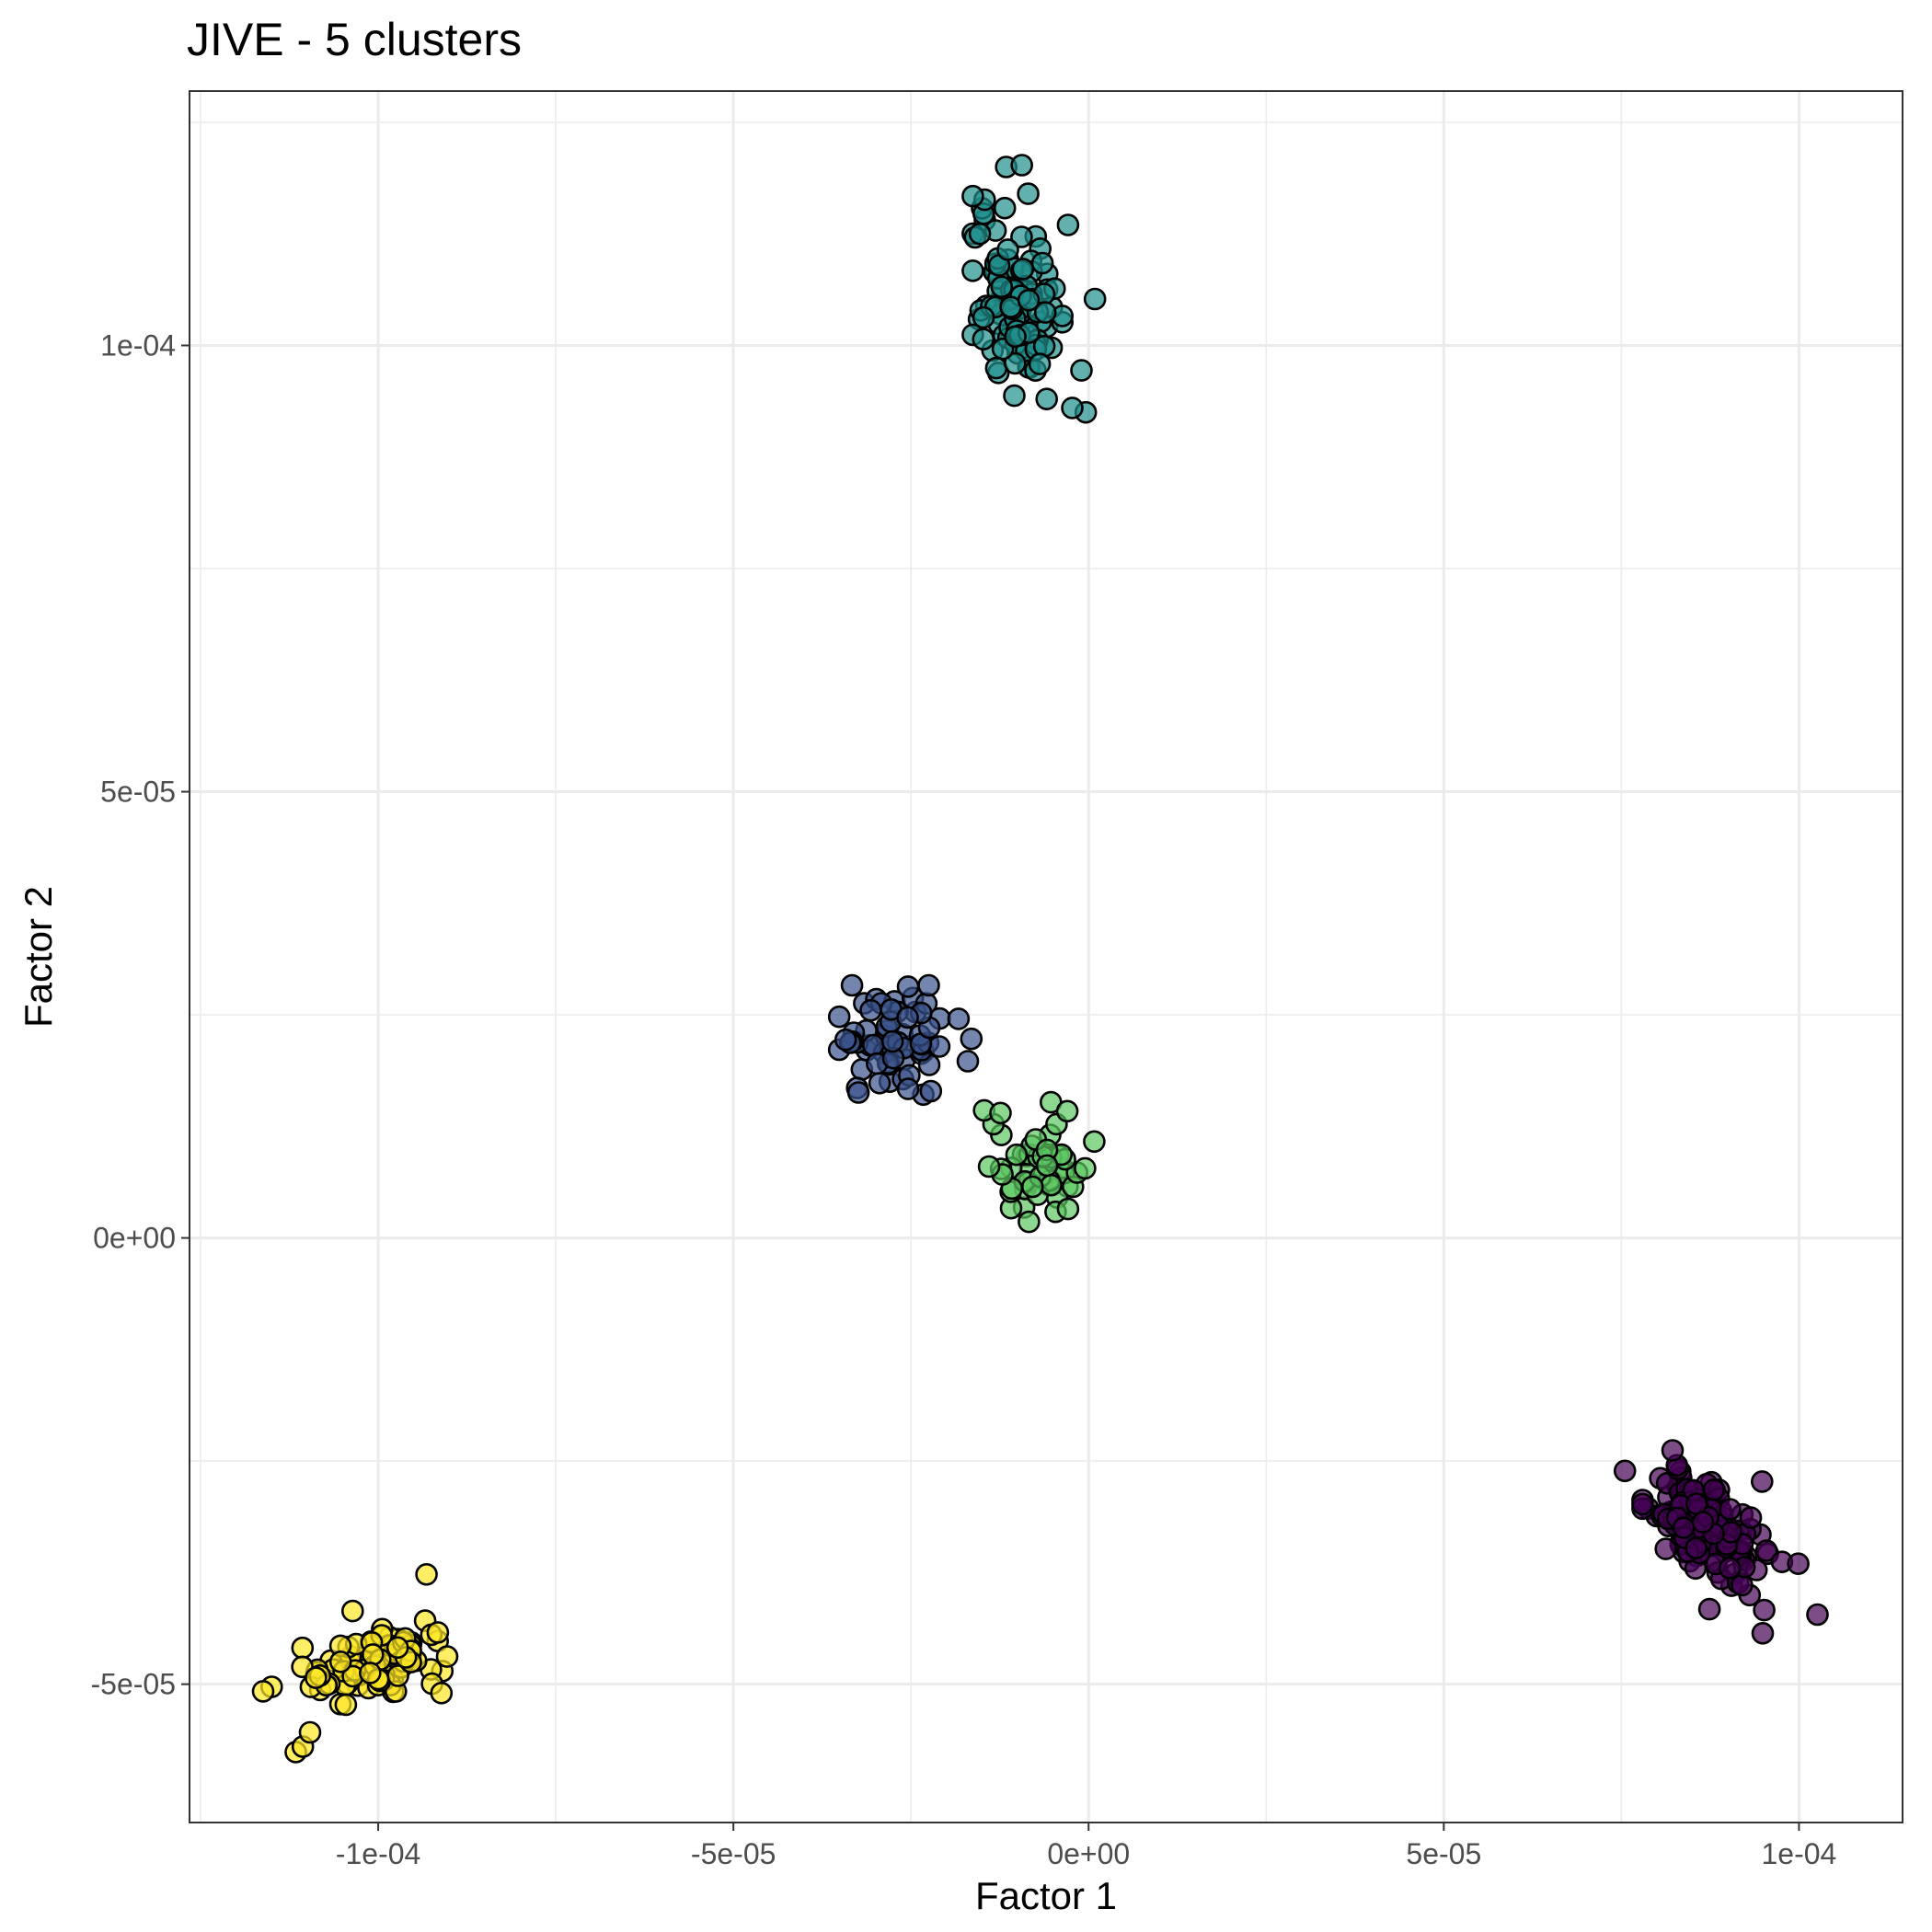 The image size is (1932, 1932). Describe the element at coordinates (355, 1663) in the screenshot. I see `cluster-5-points` at that location.